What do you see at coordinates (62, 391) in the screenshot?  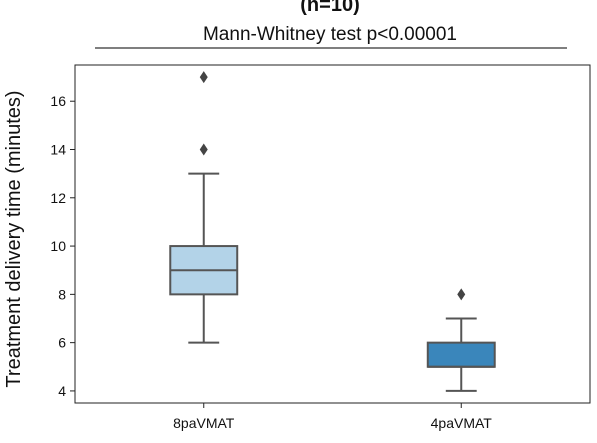 I see `y-tick-label: 4` at bounding box center [62, 391].